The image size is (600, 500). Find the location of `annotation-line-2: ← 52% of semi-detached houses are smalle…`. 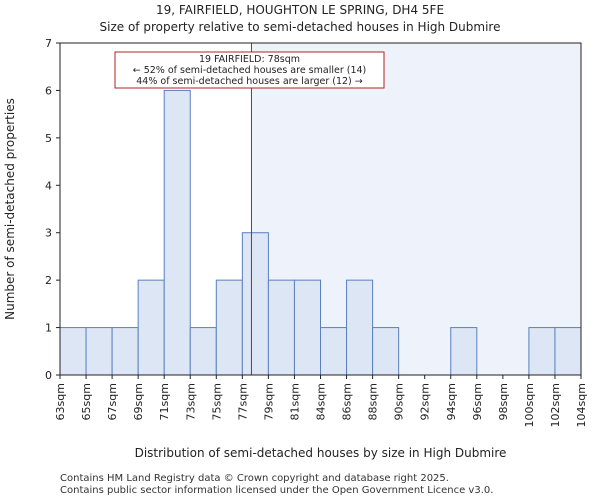

annotation-line-2: ← 52% of semi-detached houses are smalle… is located at coordinates (250, 70).